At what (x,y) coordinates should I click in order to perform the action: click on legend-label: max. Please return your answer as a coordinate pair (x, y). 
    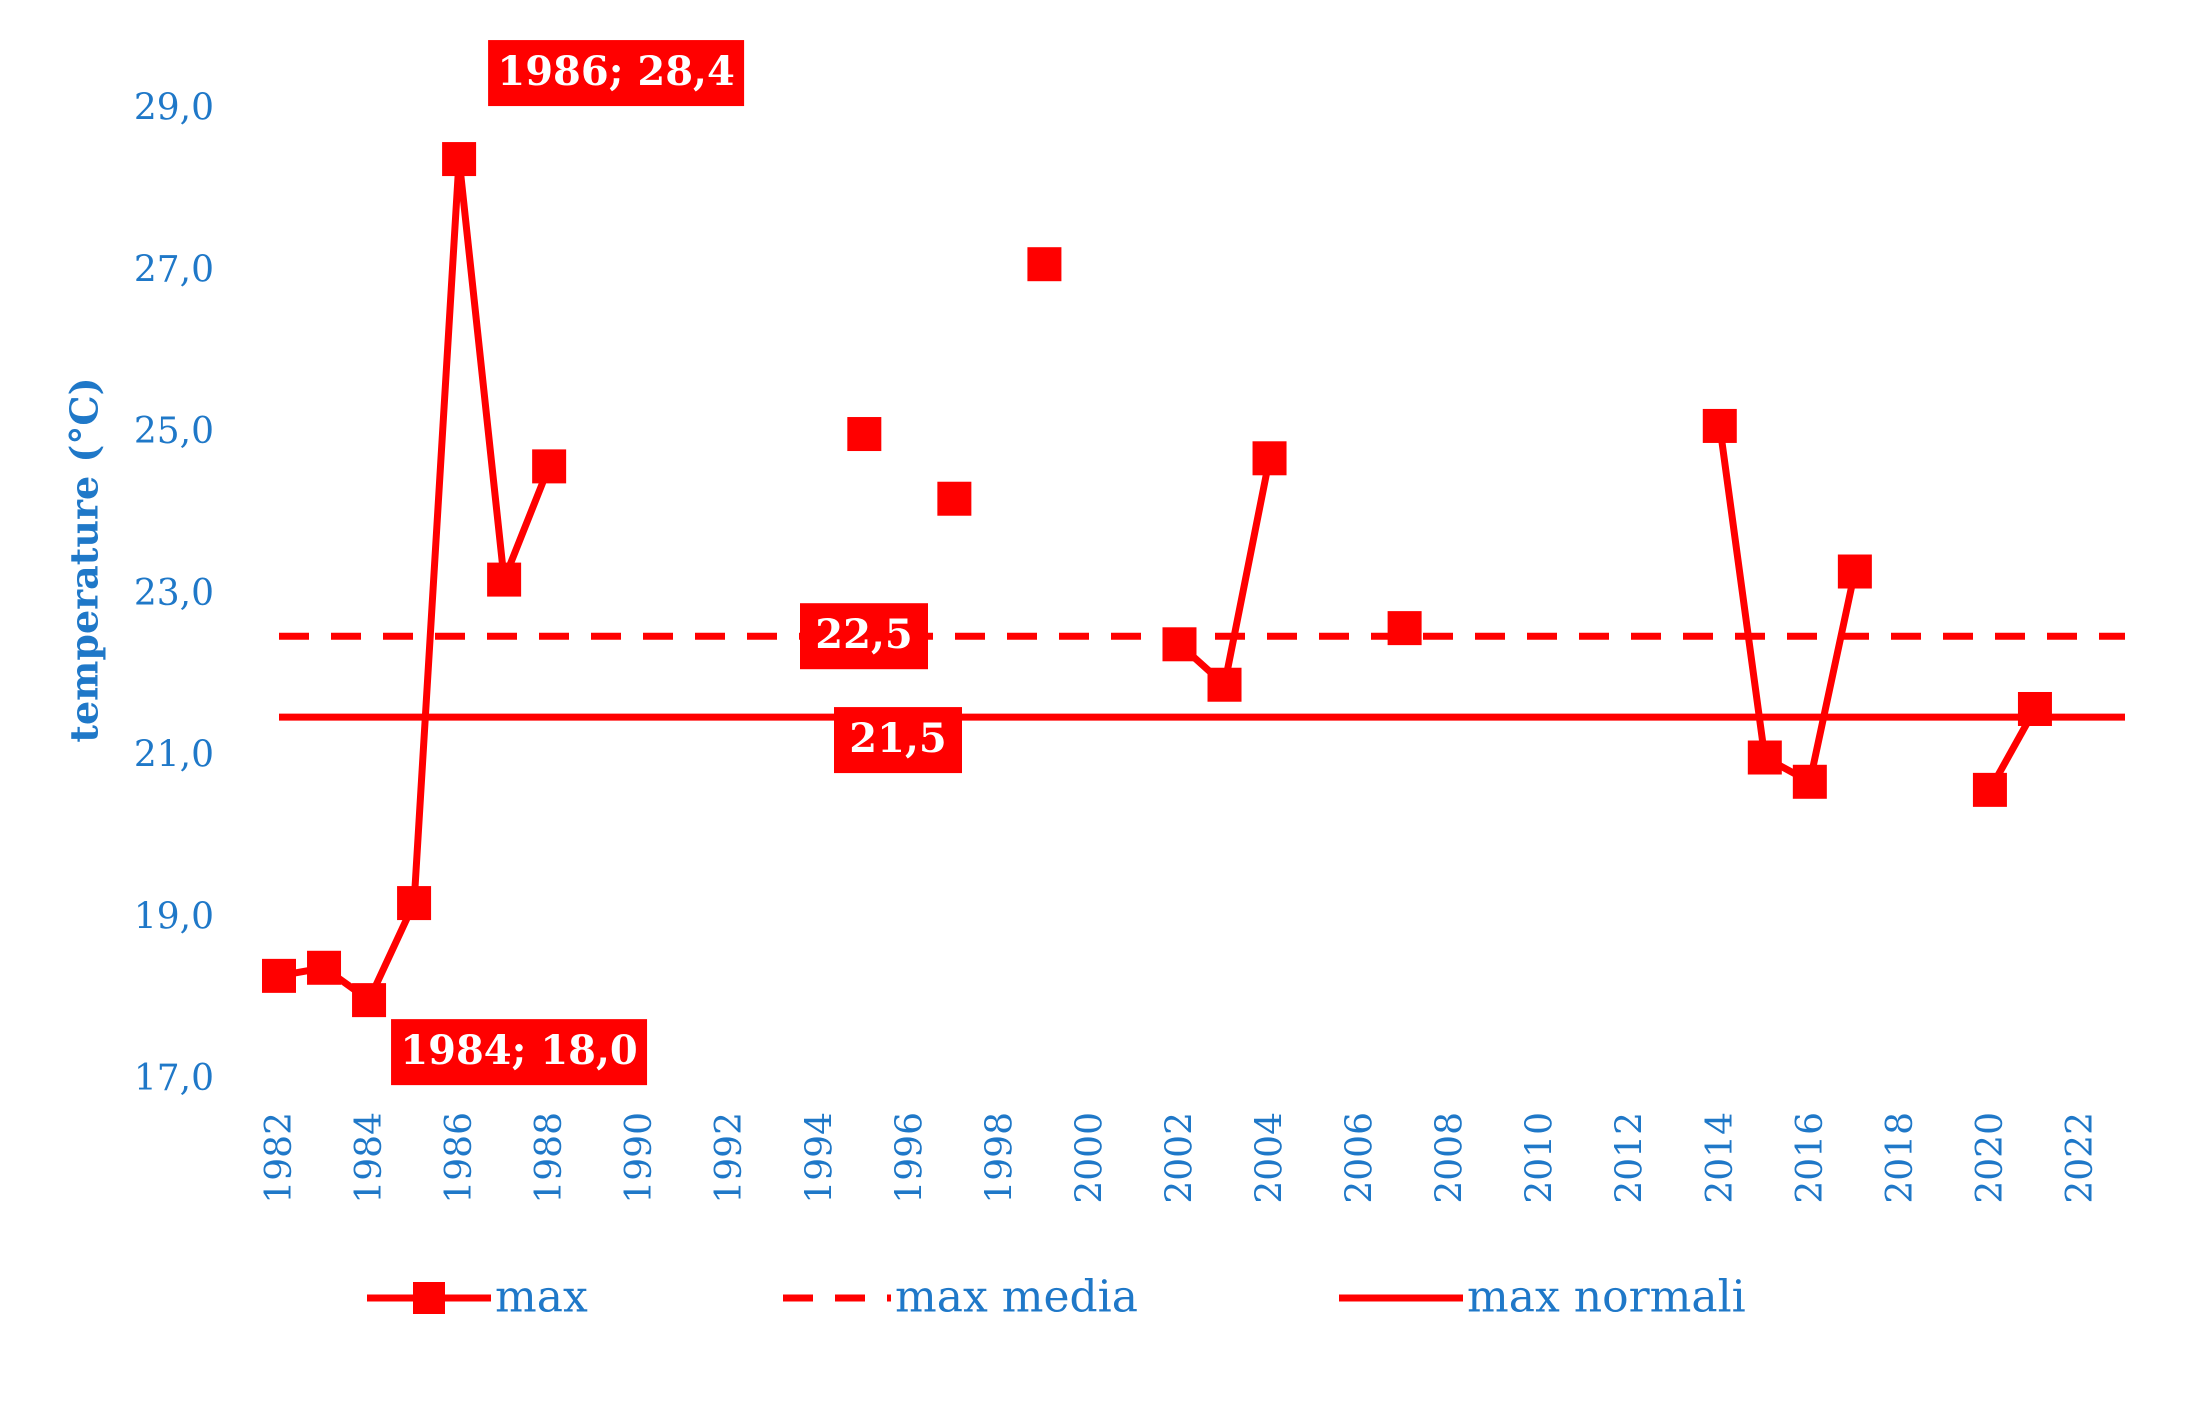
    Looking at the image, I should click on (541, 1297).